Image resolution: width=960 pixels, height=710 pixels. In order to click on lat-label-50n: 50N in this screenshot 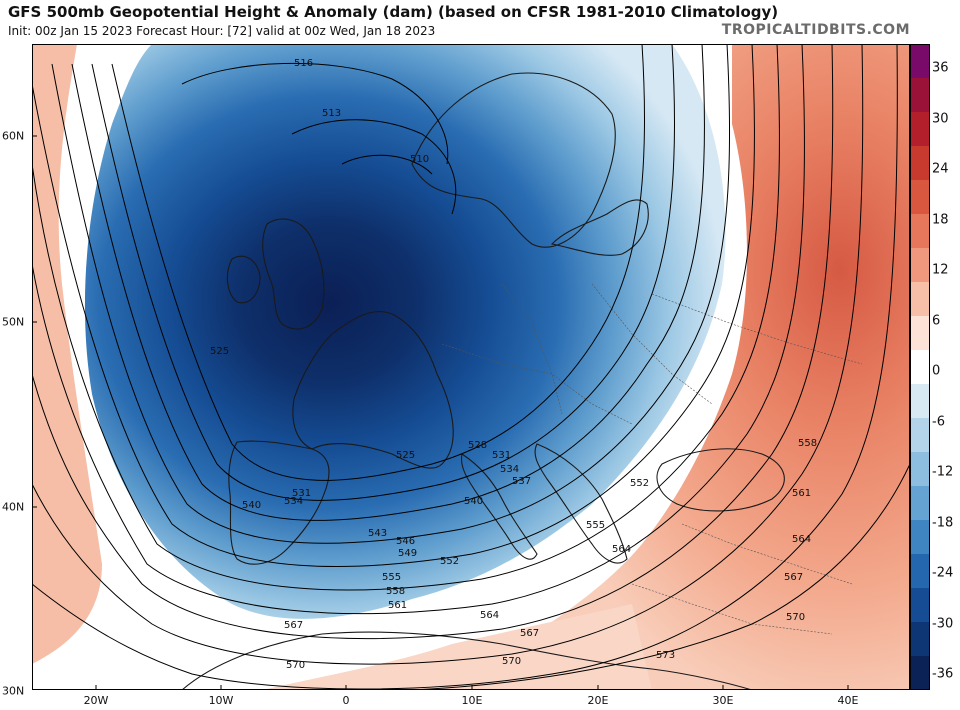, I will do `click(13, 322)`.